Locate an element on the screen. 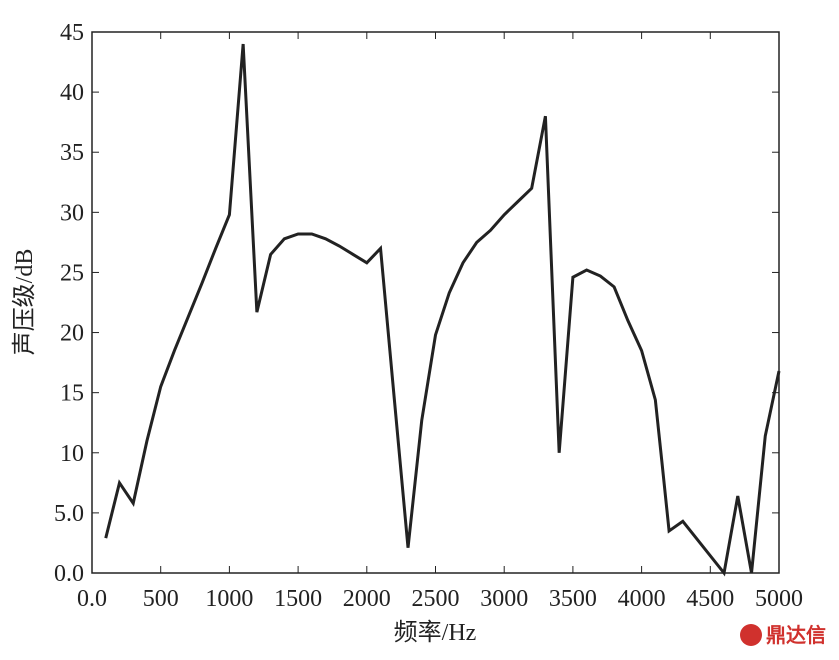  x-tick-label: 4500 is located at coordinates (710, 599).